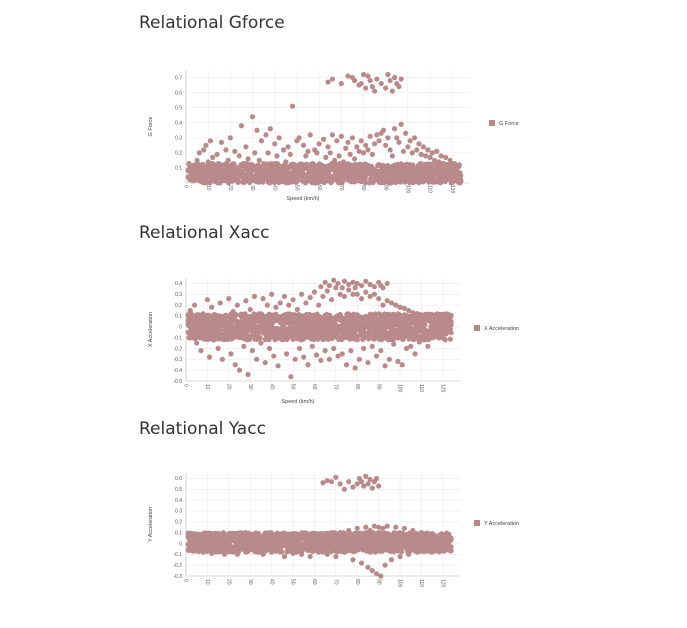  What do you see at coordinates (178, 139) in the screenshot?
I see `y-tick-label: 0.3` at bounding box center [178, 139].